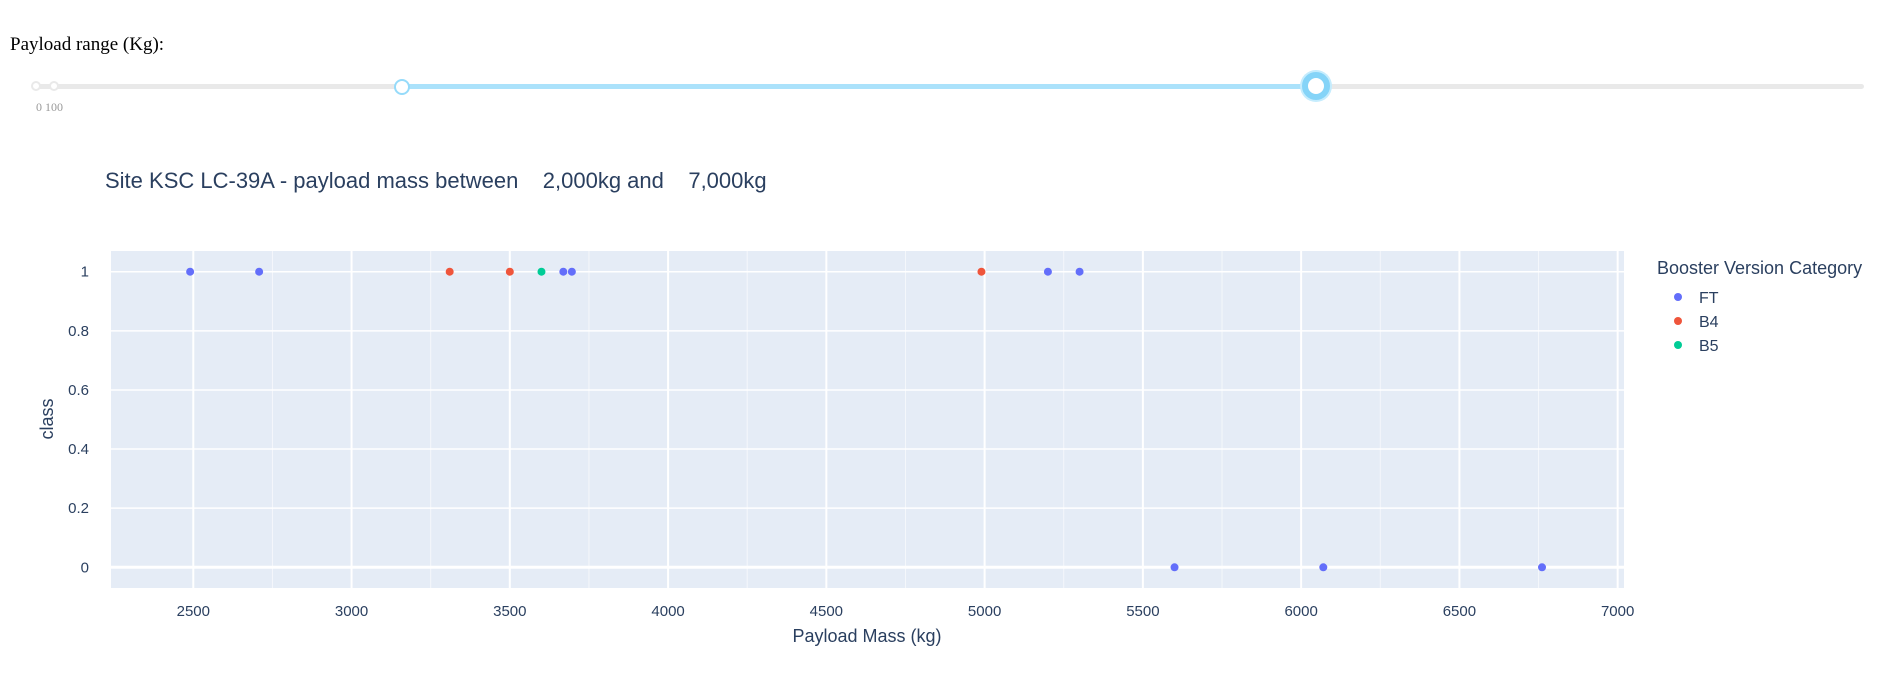 Image resolution: width=1895 pixels, height=675 pixels. What do you see at coordinates (1709, 298) in the screenshot?
I see `legend-label-ft: FT` at bounding box center [1709, 298].